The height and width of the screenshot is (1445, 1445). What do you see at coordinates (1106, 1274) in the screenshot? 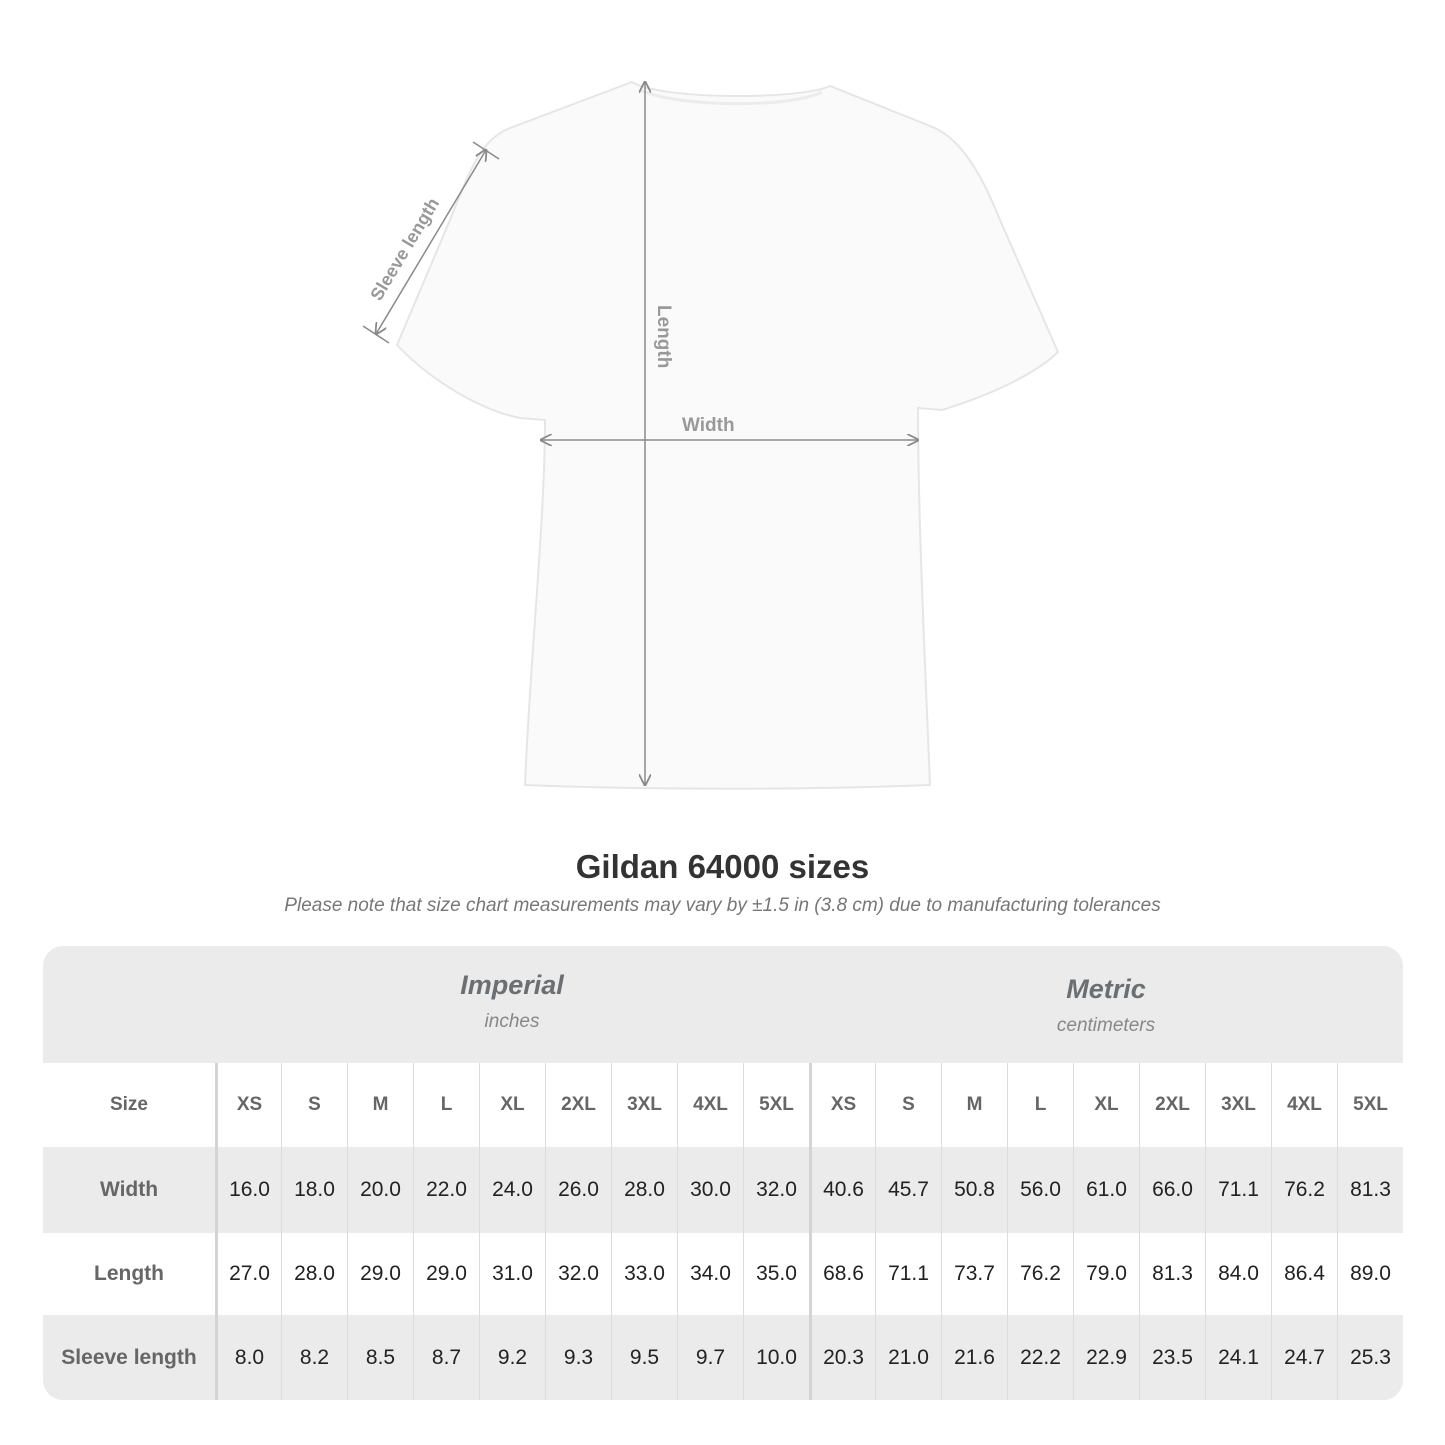
I see `value-cell: 79.0` at bounding box center [1106, 1274].